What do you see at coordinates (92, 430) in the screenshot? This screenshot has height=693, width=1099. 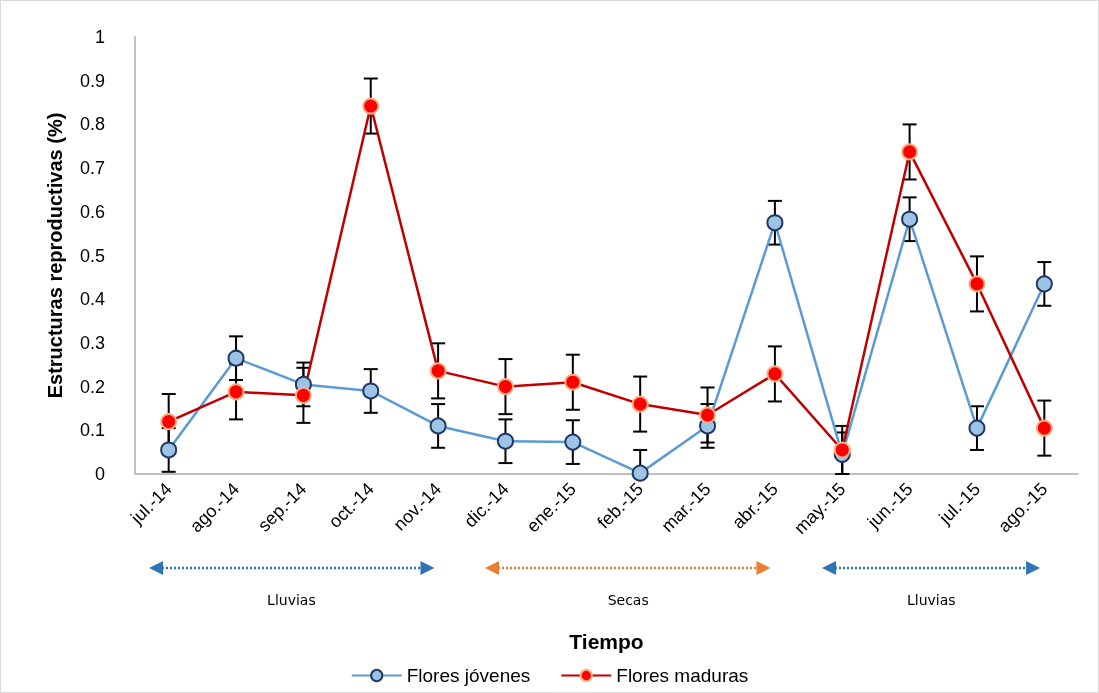 I see `y-tick-label: 0.1` at bounding box center [92, 430].